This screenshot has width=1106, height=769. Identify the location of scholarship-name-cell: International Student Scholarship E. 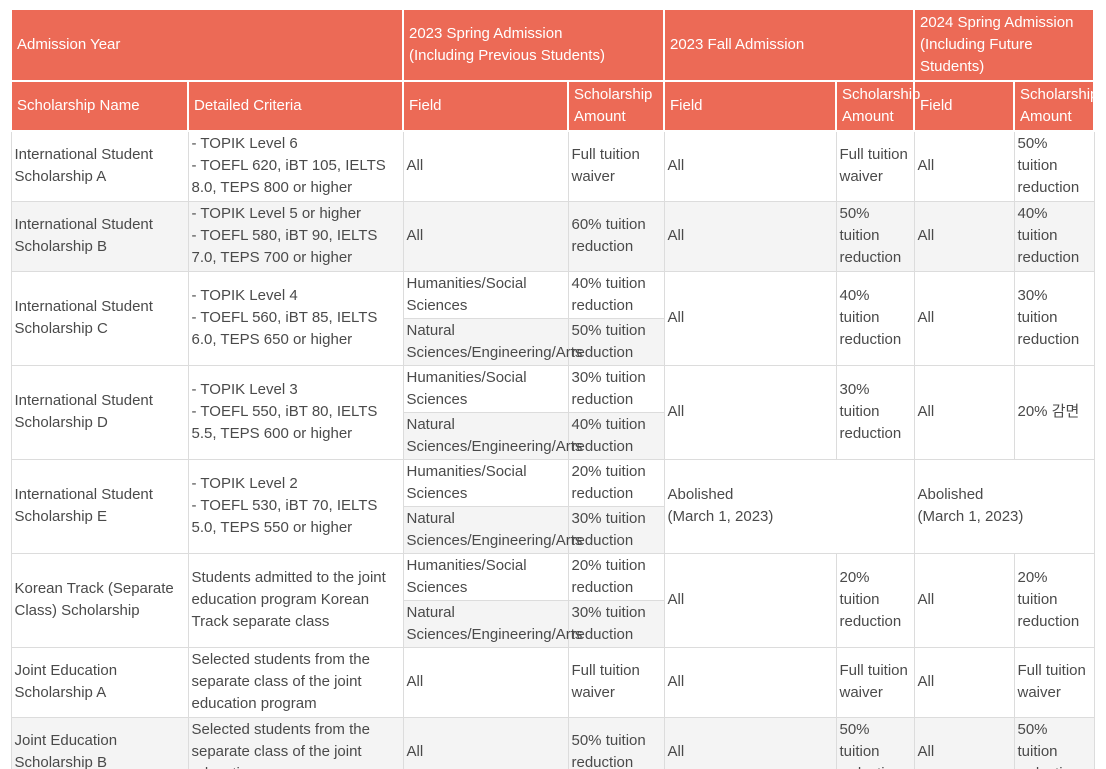
(99, 506).